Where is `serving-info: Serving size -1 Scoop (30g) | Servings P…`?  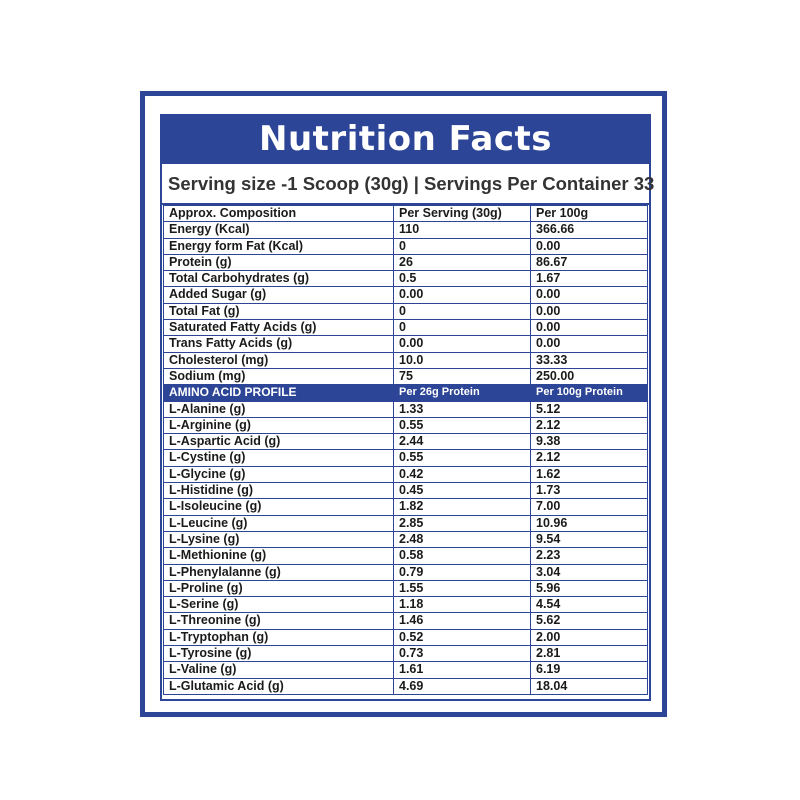
serving-info: Serving size -1 Scoop (30g) | Servings P… is located at coordinates (411, 183).